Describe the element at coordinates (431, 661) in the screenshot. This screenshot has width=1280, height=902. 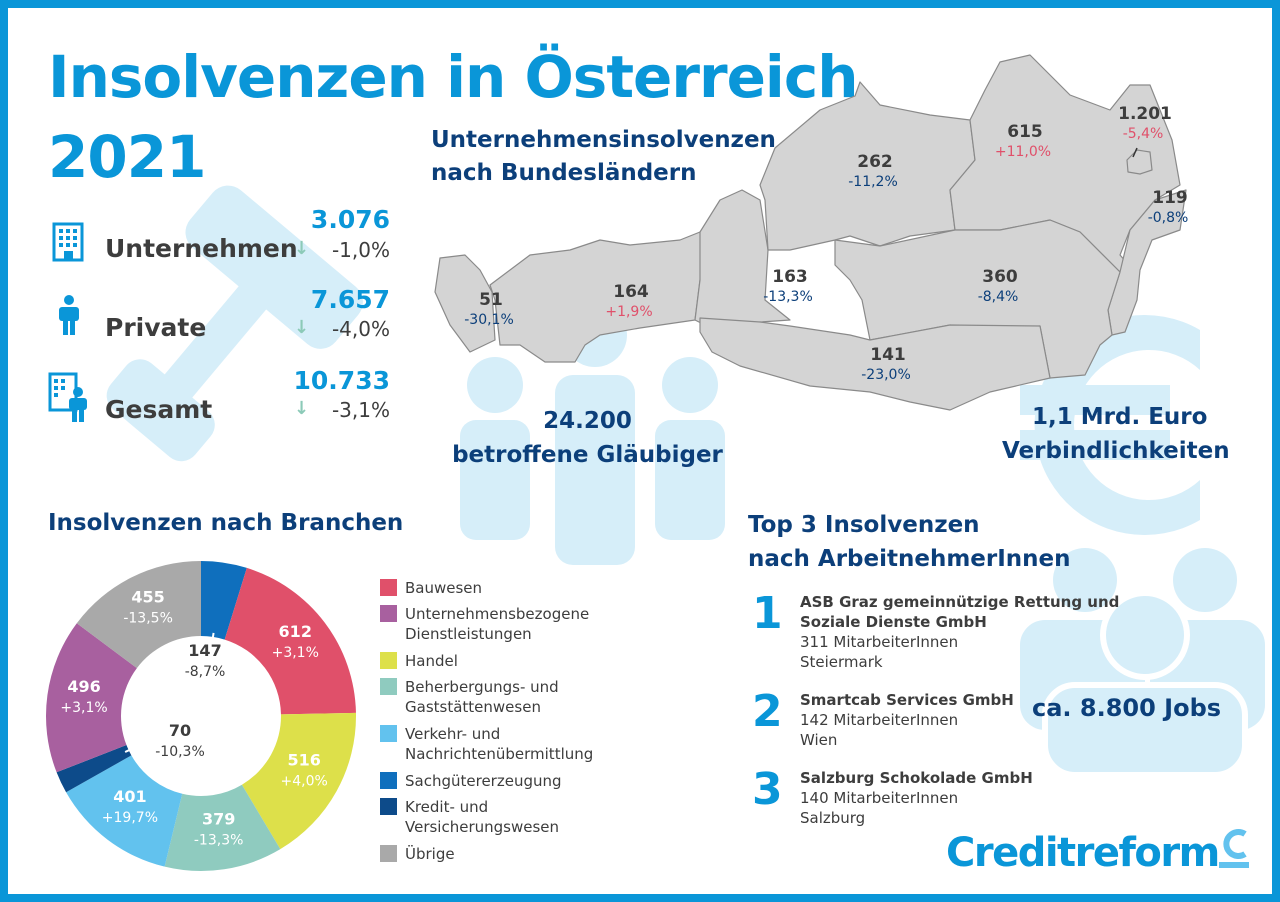
I see `legend-text: Handel` at that location.